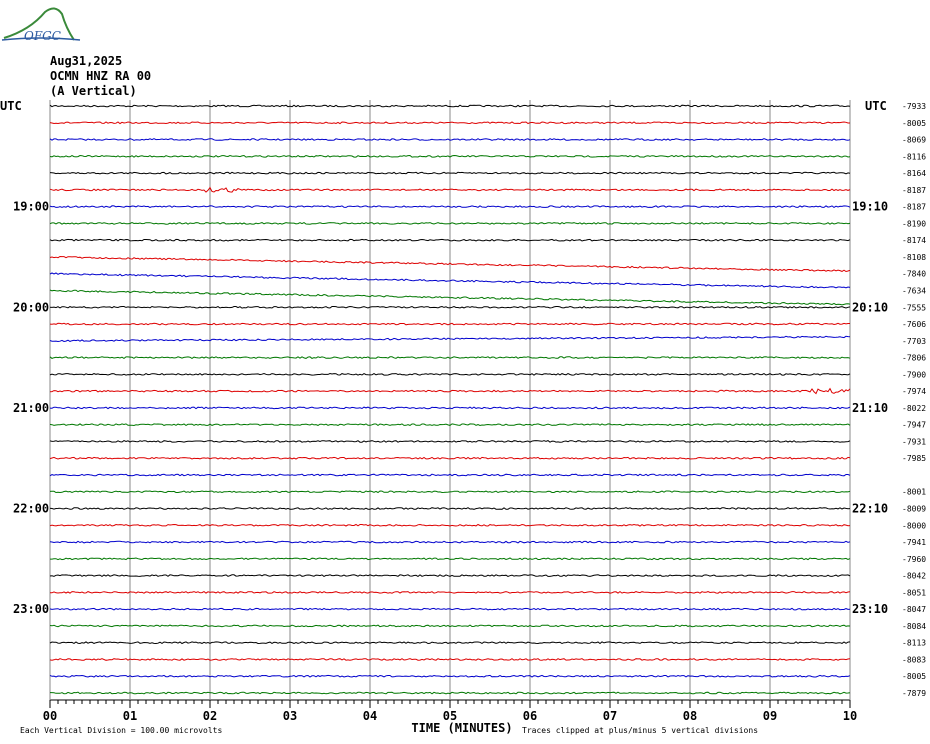 This screenshot has width=930, height=744. What do you see at coordinates (11, 106) in the screenshot?
I see `left-time-label: UTC` at bounding box center [11, 106].